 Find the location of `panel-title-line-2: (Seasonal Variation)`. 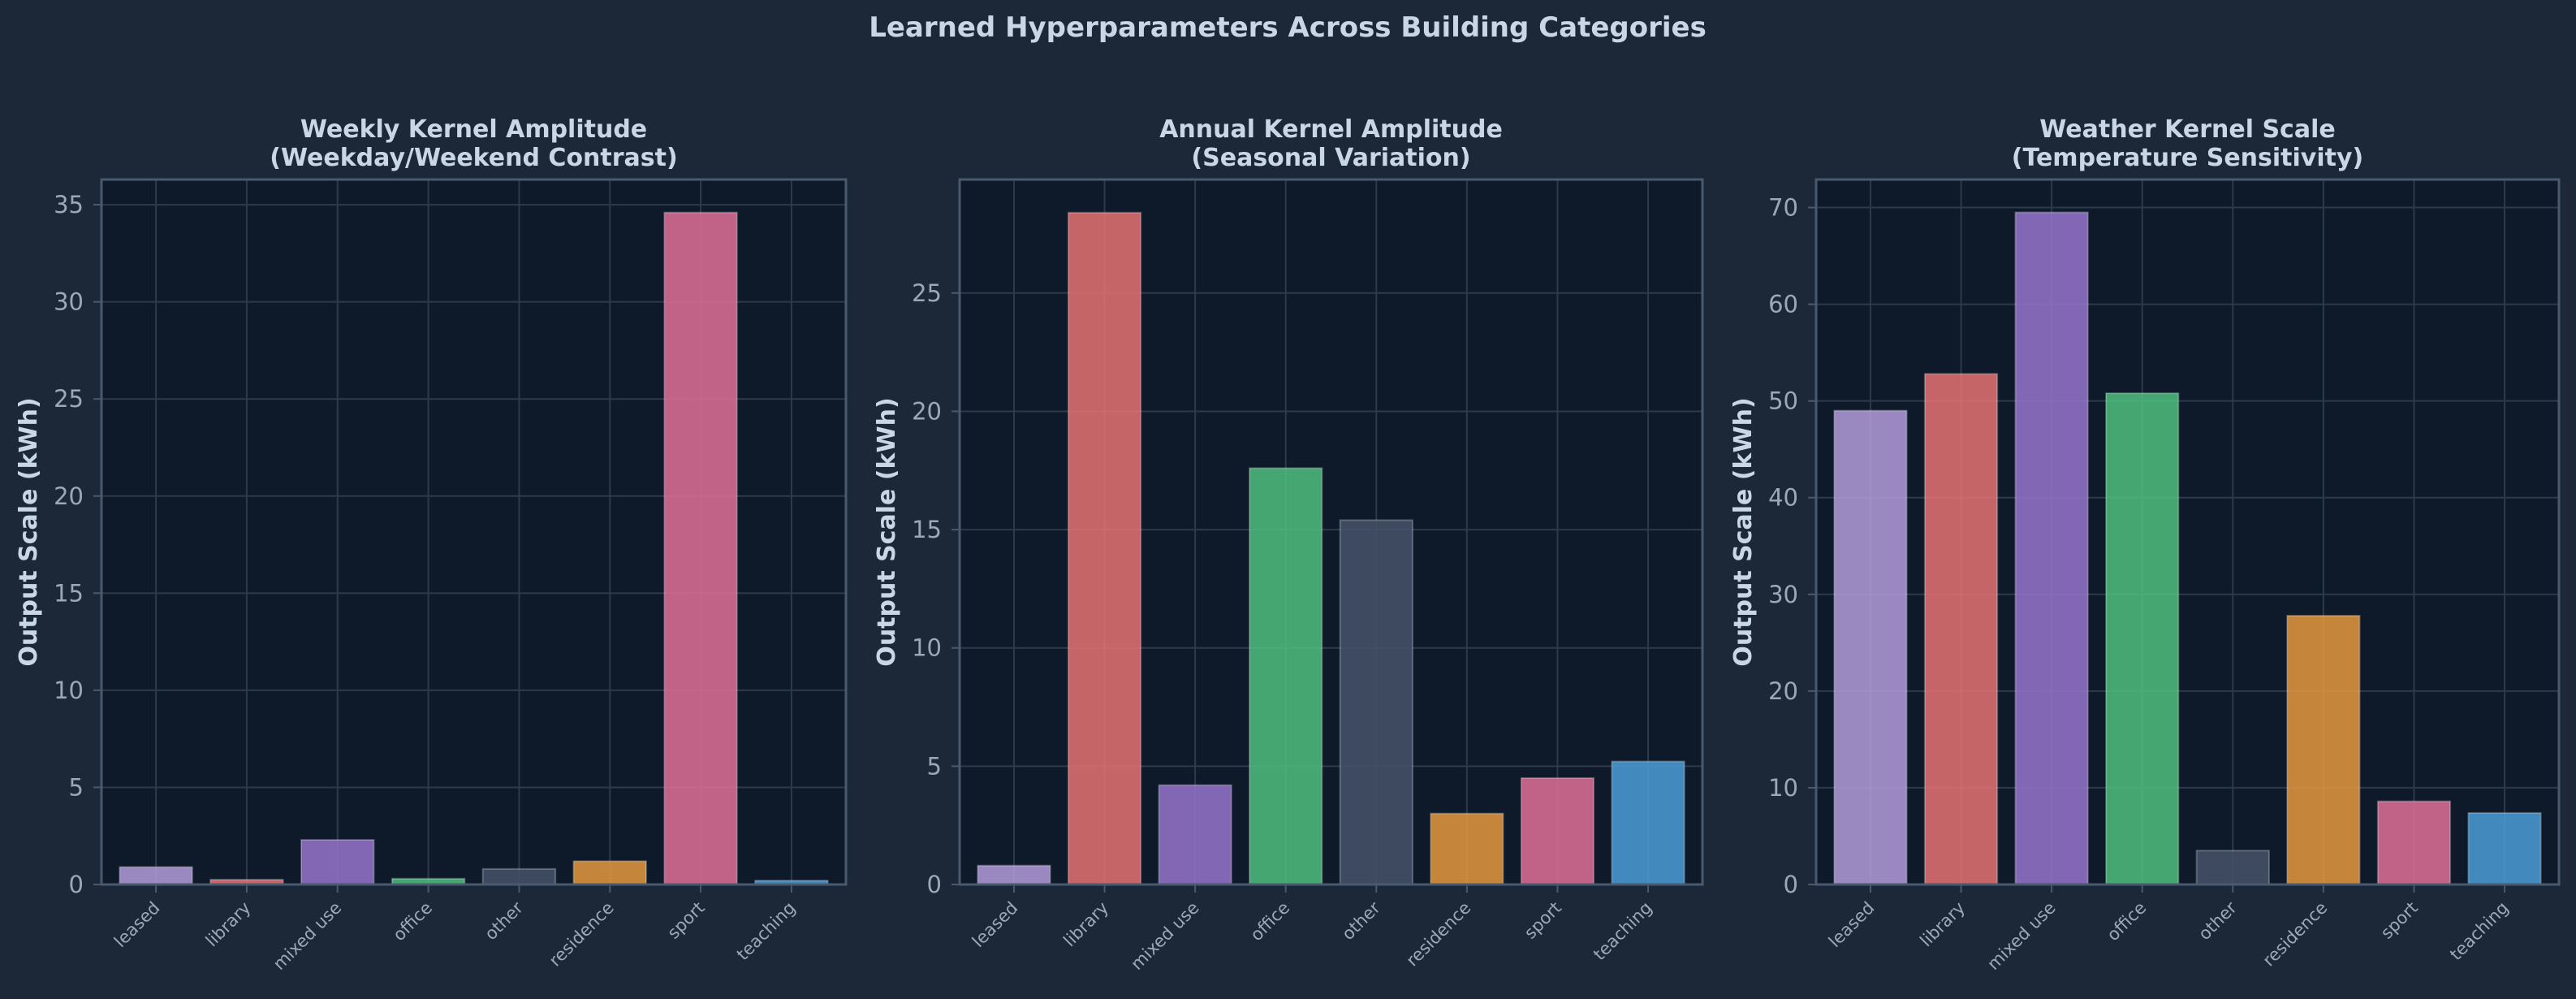

panel-title-line-2: (Seasonal Variation) is located at coordinates (1330, 158).